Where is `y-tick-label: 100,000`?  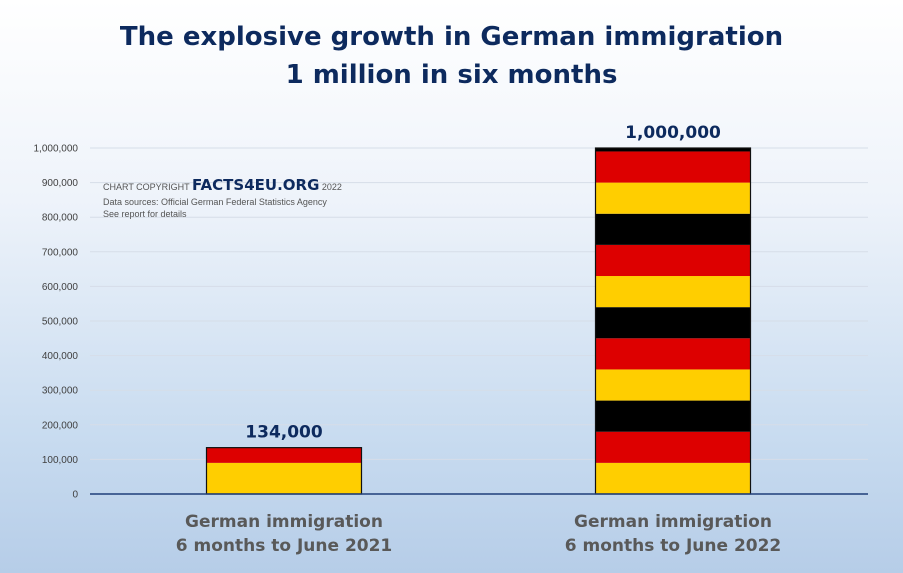 y-tick-label: 100,000 is located at coordinates (60, 460).